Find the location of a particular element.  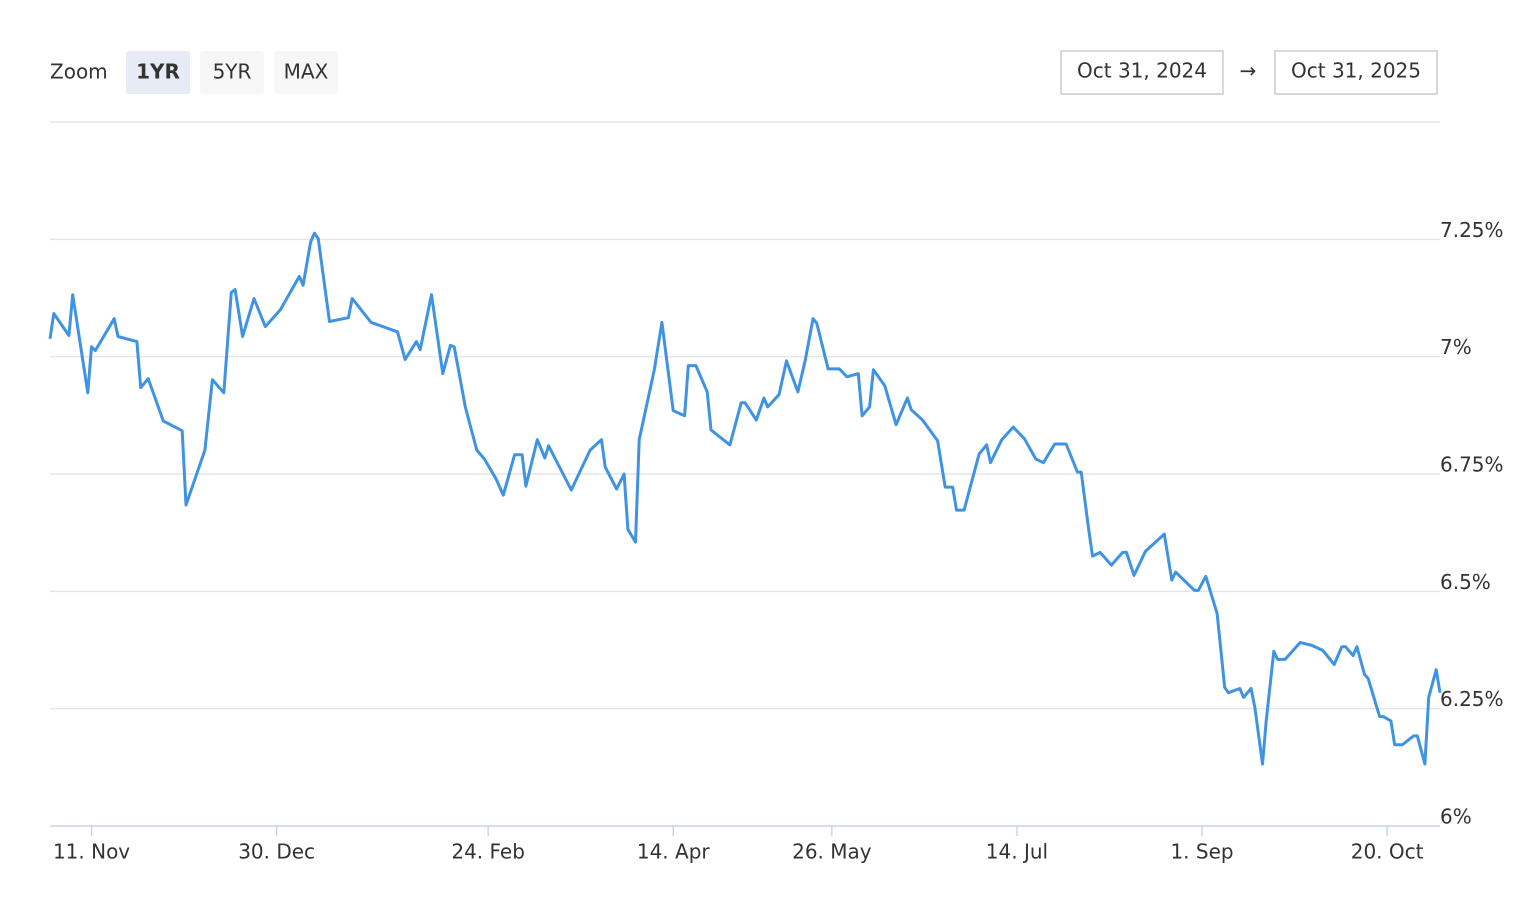

zoom-button-label: MAX is located at coordinates (306, 72).